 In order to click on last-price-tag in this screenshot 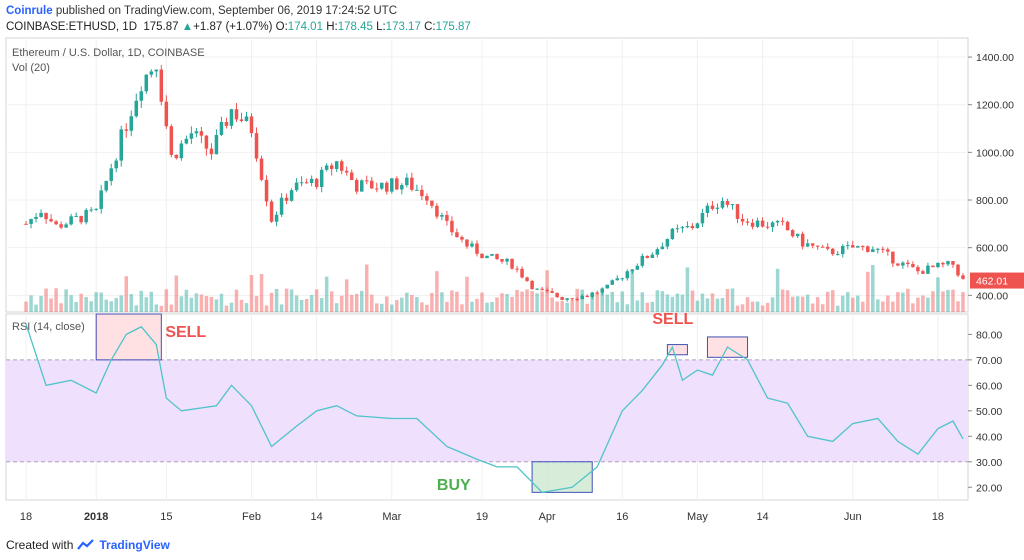, I will do `click(997, 280)`.